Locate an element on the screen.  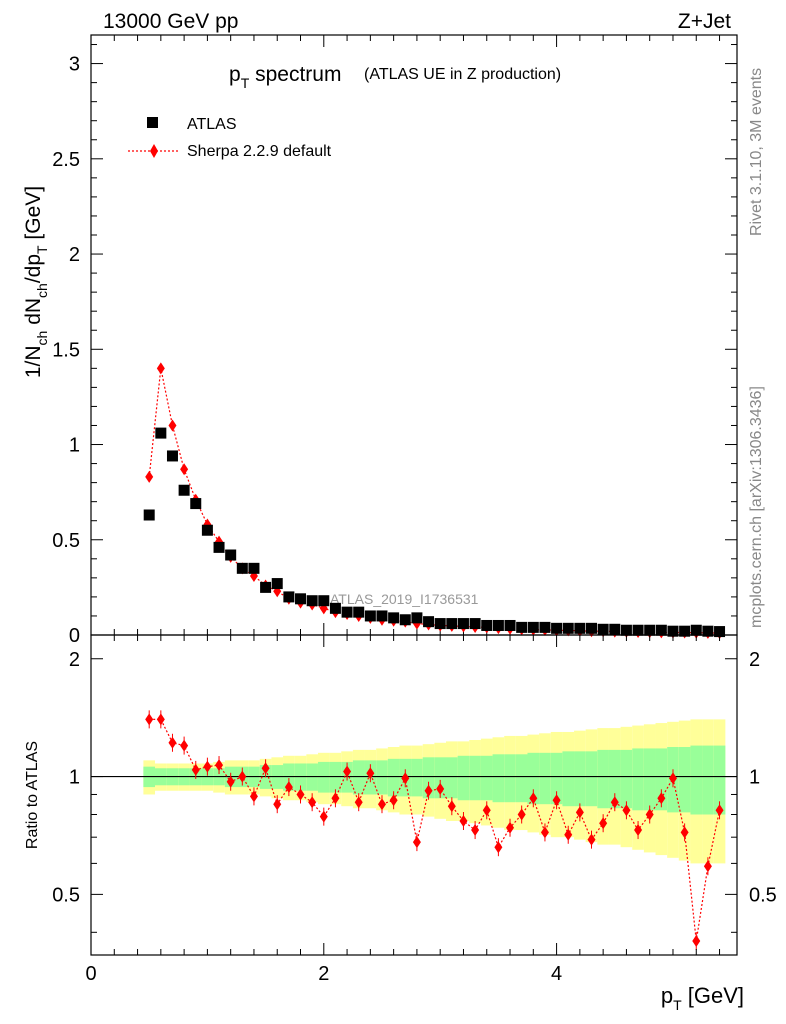
main-y-tick-labels: 0 0.5 1 1.5 2 2.5 3 is located at coordinates (66, 350).